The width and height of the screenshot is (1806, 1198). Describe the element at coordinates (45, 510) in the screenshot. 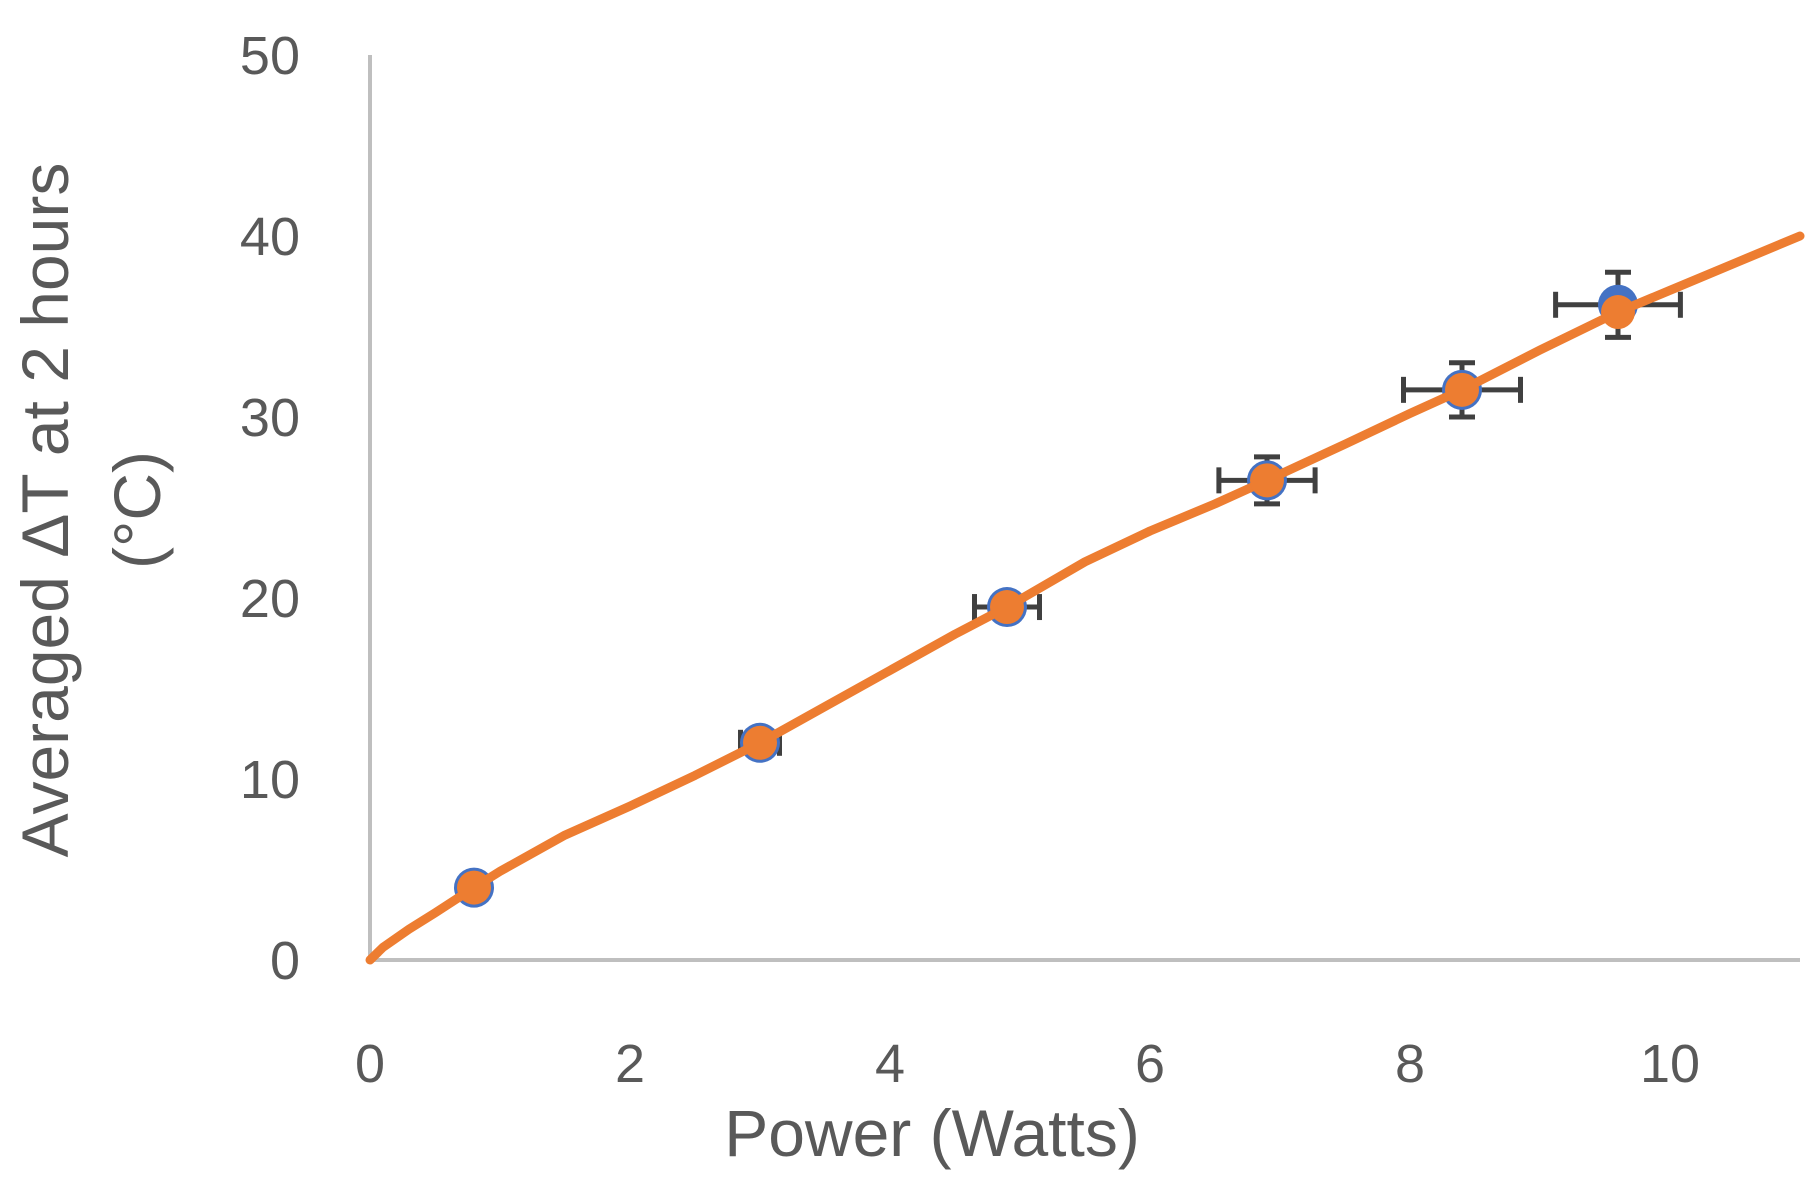

I see `y-axis-title-line-1: Averaged ΔT at 2 hours` at that location.